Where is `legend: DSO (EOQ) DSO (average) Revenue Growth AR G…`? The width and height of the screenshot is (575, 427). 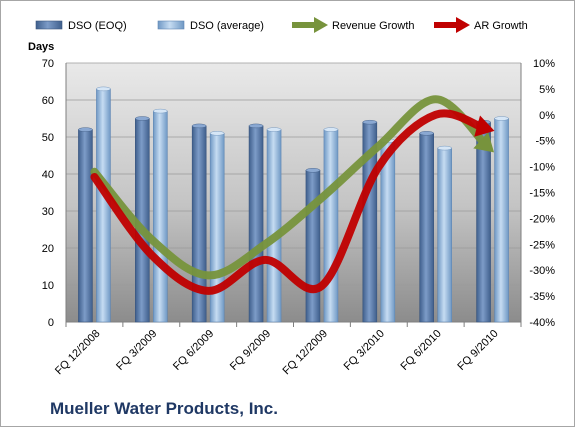 legend: DSO (EOQ) DSO (average) Revenue Growth AR G… is located at coordinates (281, 25).